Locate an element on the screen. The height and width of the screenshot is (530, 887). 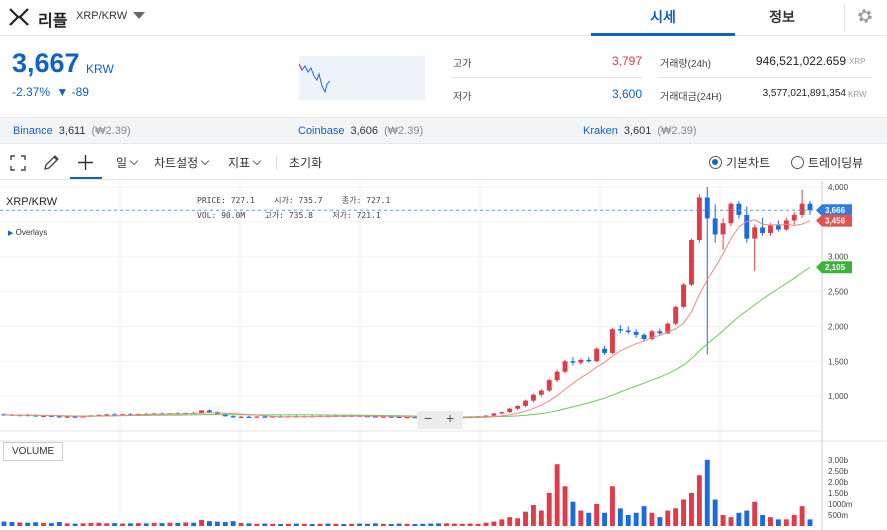
coin-name: 리플 is located at coordinates (53, 21).